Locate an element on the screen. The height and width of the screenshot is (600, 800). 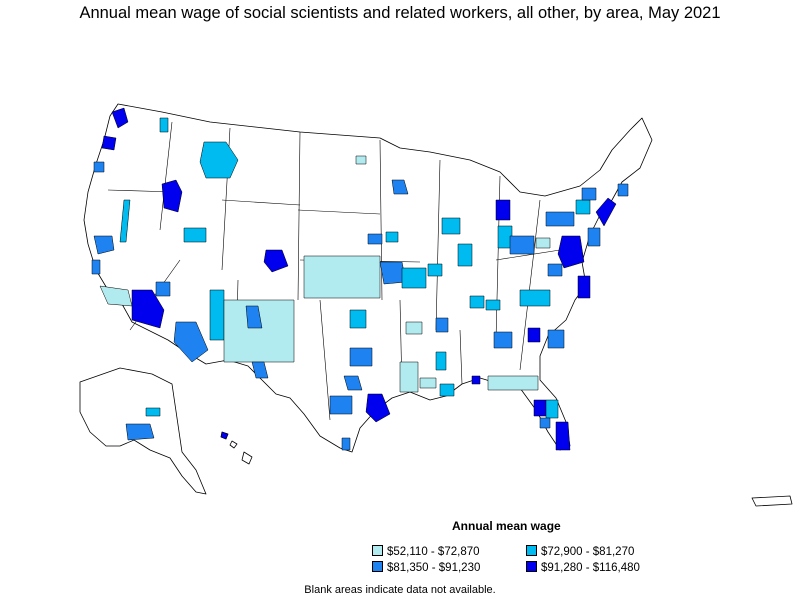
footnote: Blank areas indicate data not available. is located at coordinates (400, 590).